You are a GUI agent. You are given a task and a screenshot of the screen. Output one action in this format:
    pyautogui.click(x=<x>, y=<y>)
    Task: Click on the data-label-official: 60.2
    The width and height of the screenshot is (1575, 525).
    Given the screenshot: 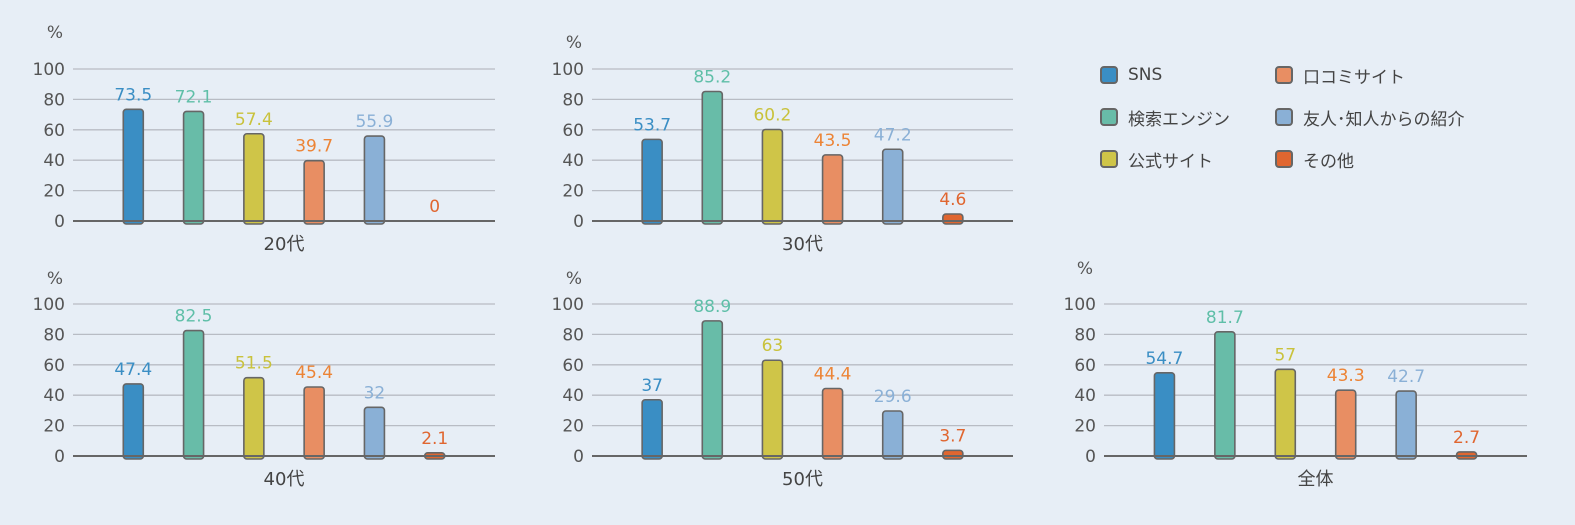 What is the action you would take?
    pyautogui.click(x=772, y=115)
    